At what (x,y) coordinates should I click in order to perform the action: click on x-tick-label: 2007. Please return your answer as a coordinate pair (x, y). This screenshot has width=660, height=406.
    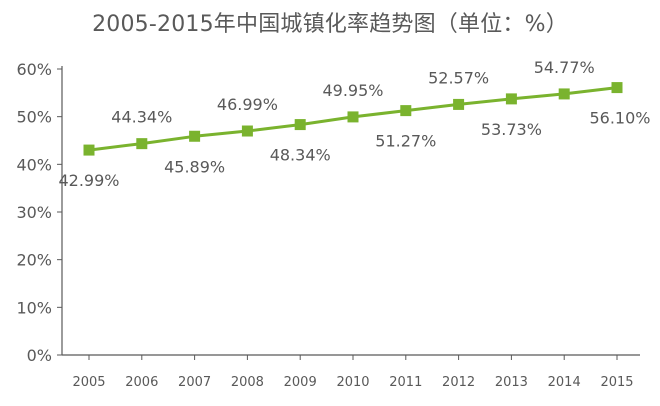
    Looking at the image, I should click on (194, 382).